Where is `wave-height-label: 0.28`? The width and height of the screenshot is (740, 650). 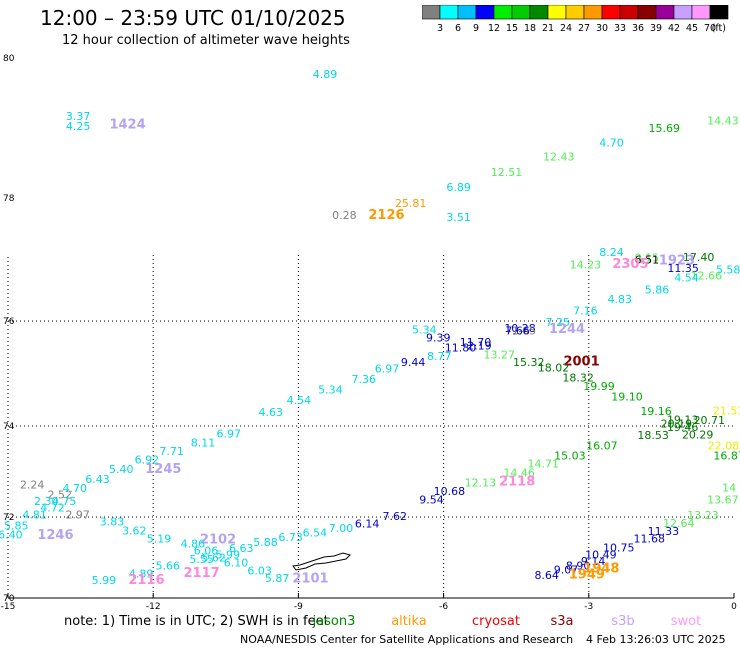 wave-height-label: 0.28 is located at coordinates (344, 215).